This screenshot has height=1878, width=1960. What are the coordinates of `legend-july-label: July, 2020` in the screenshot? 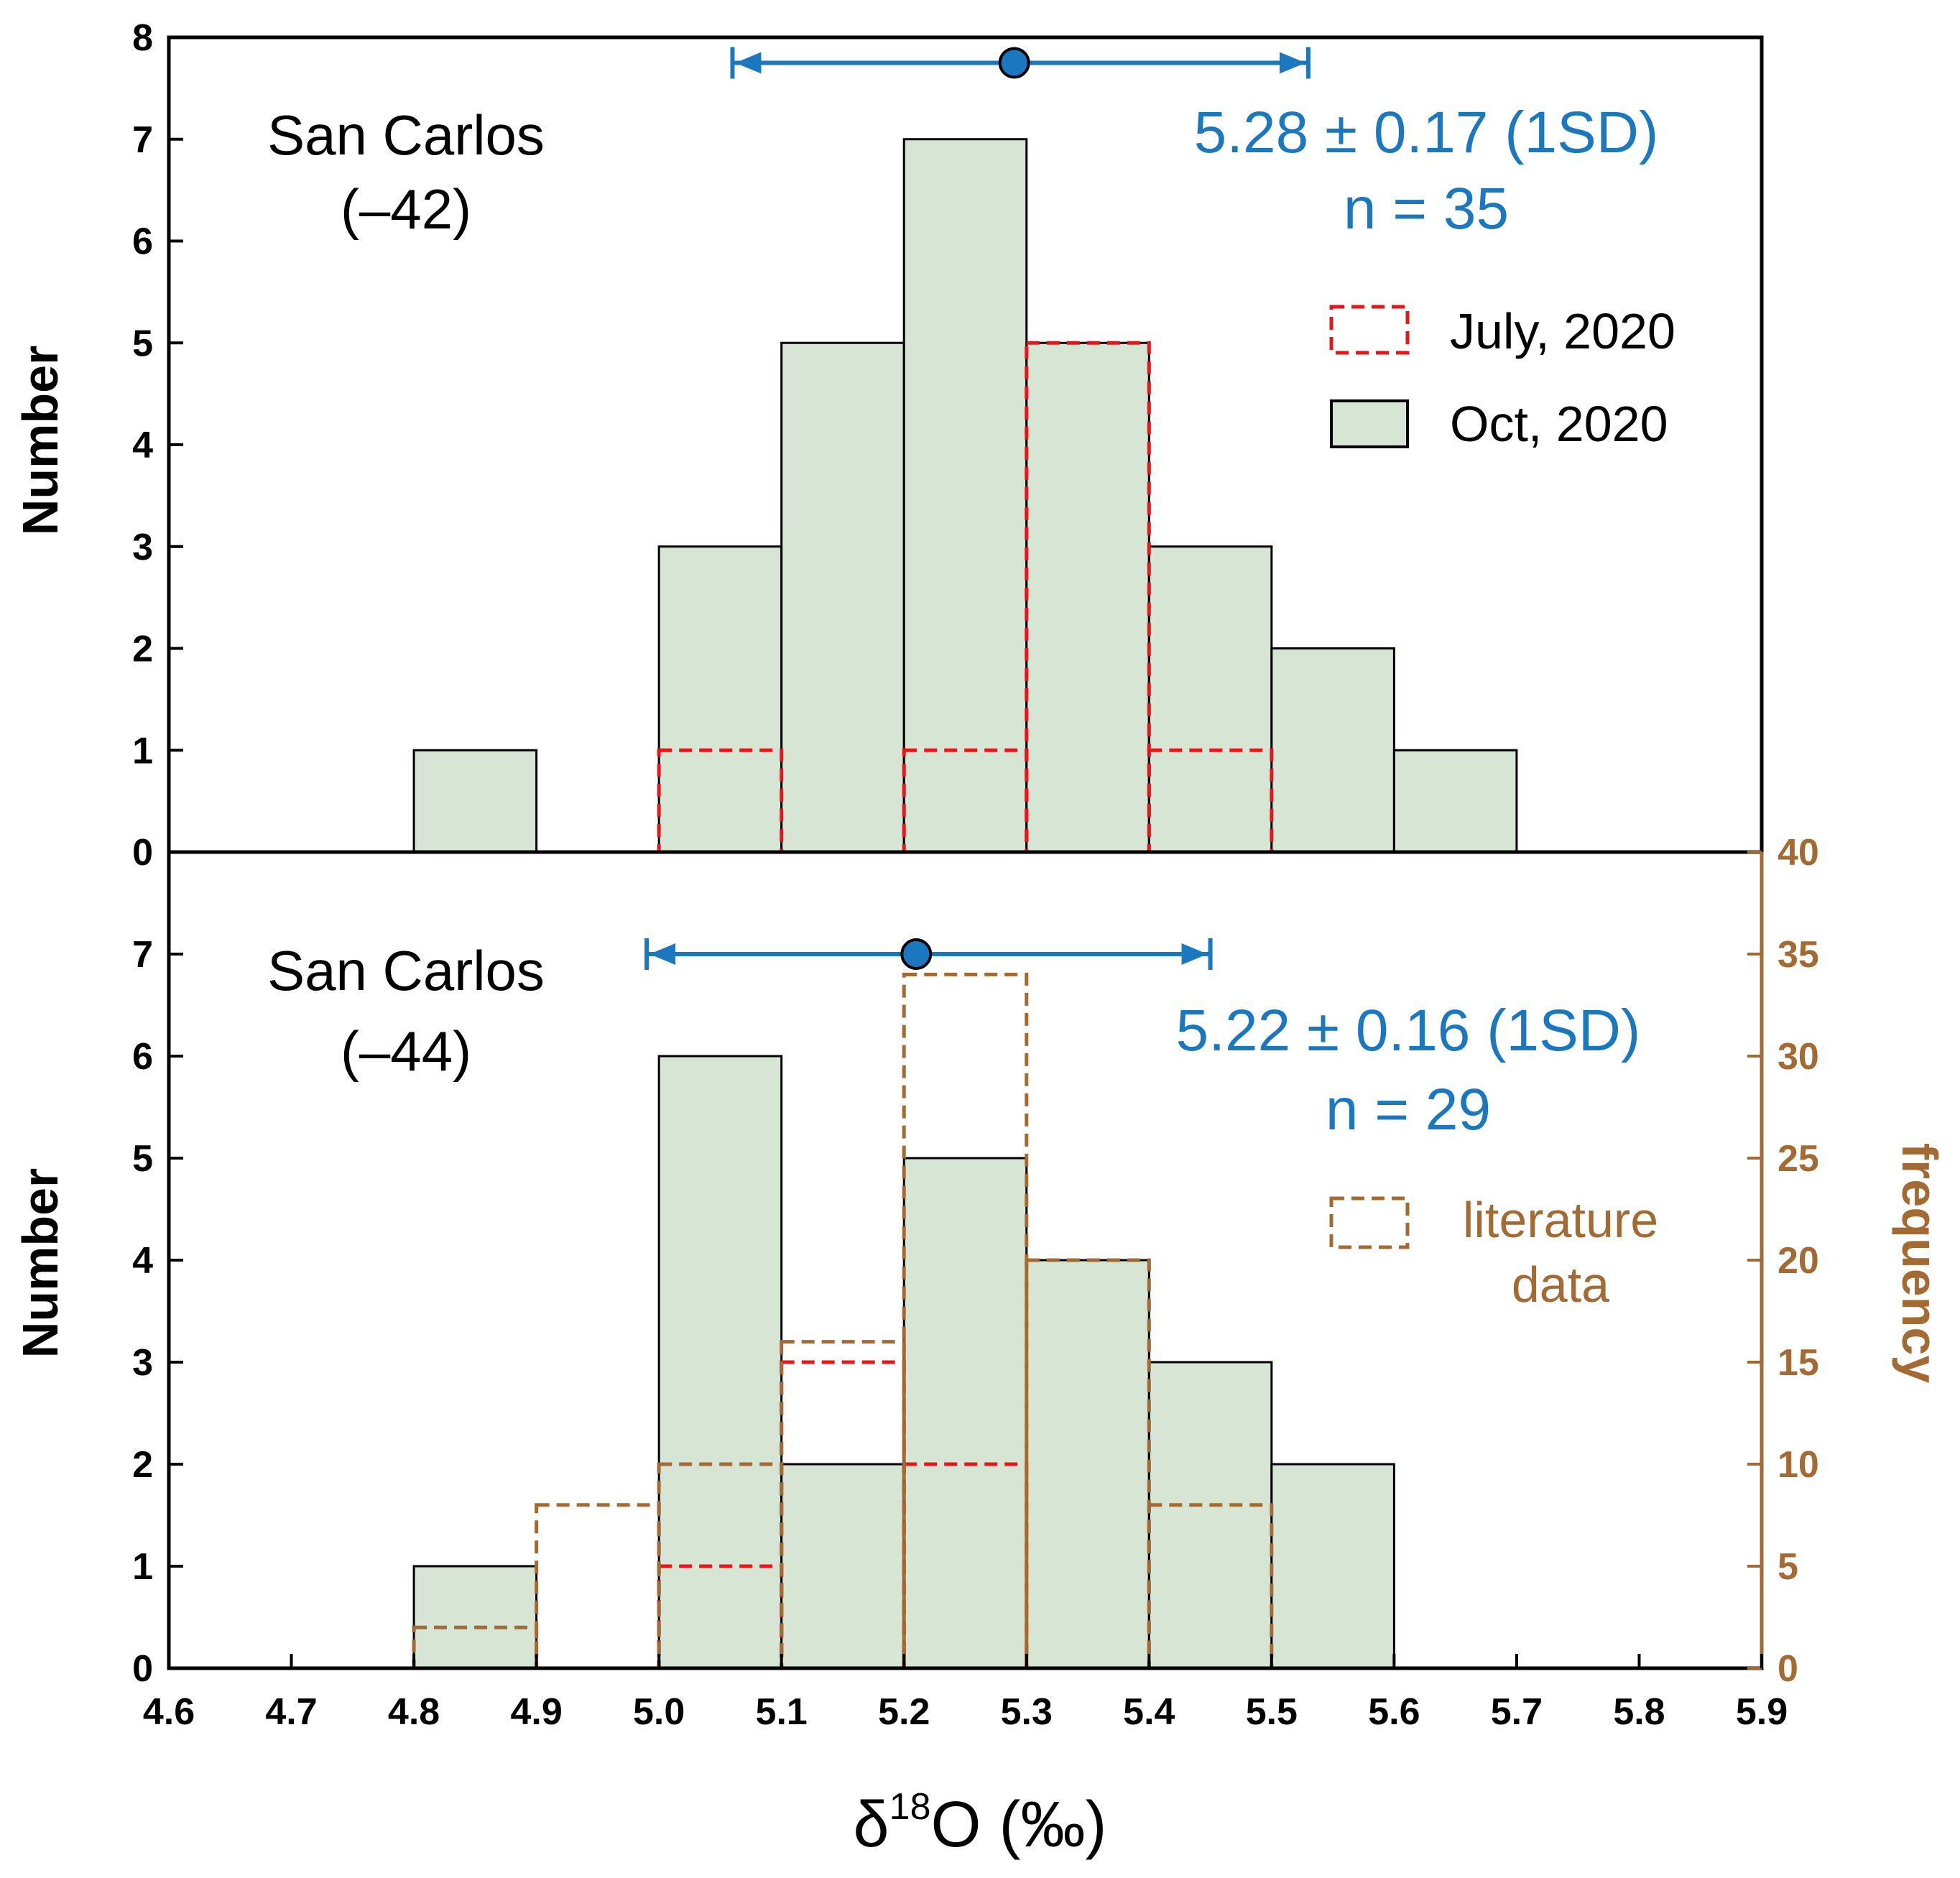 It's located at (1562, 331).